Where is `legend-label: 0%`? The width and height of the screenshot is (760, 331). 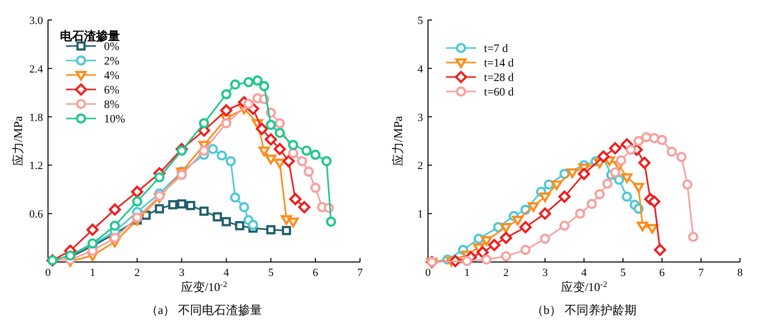 legend-label: 0% is located at coordinates (112, 47).